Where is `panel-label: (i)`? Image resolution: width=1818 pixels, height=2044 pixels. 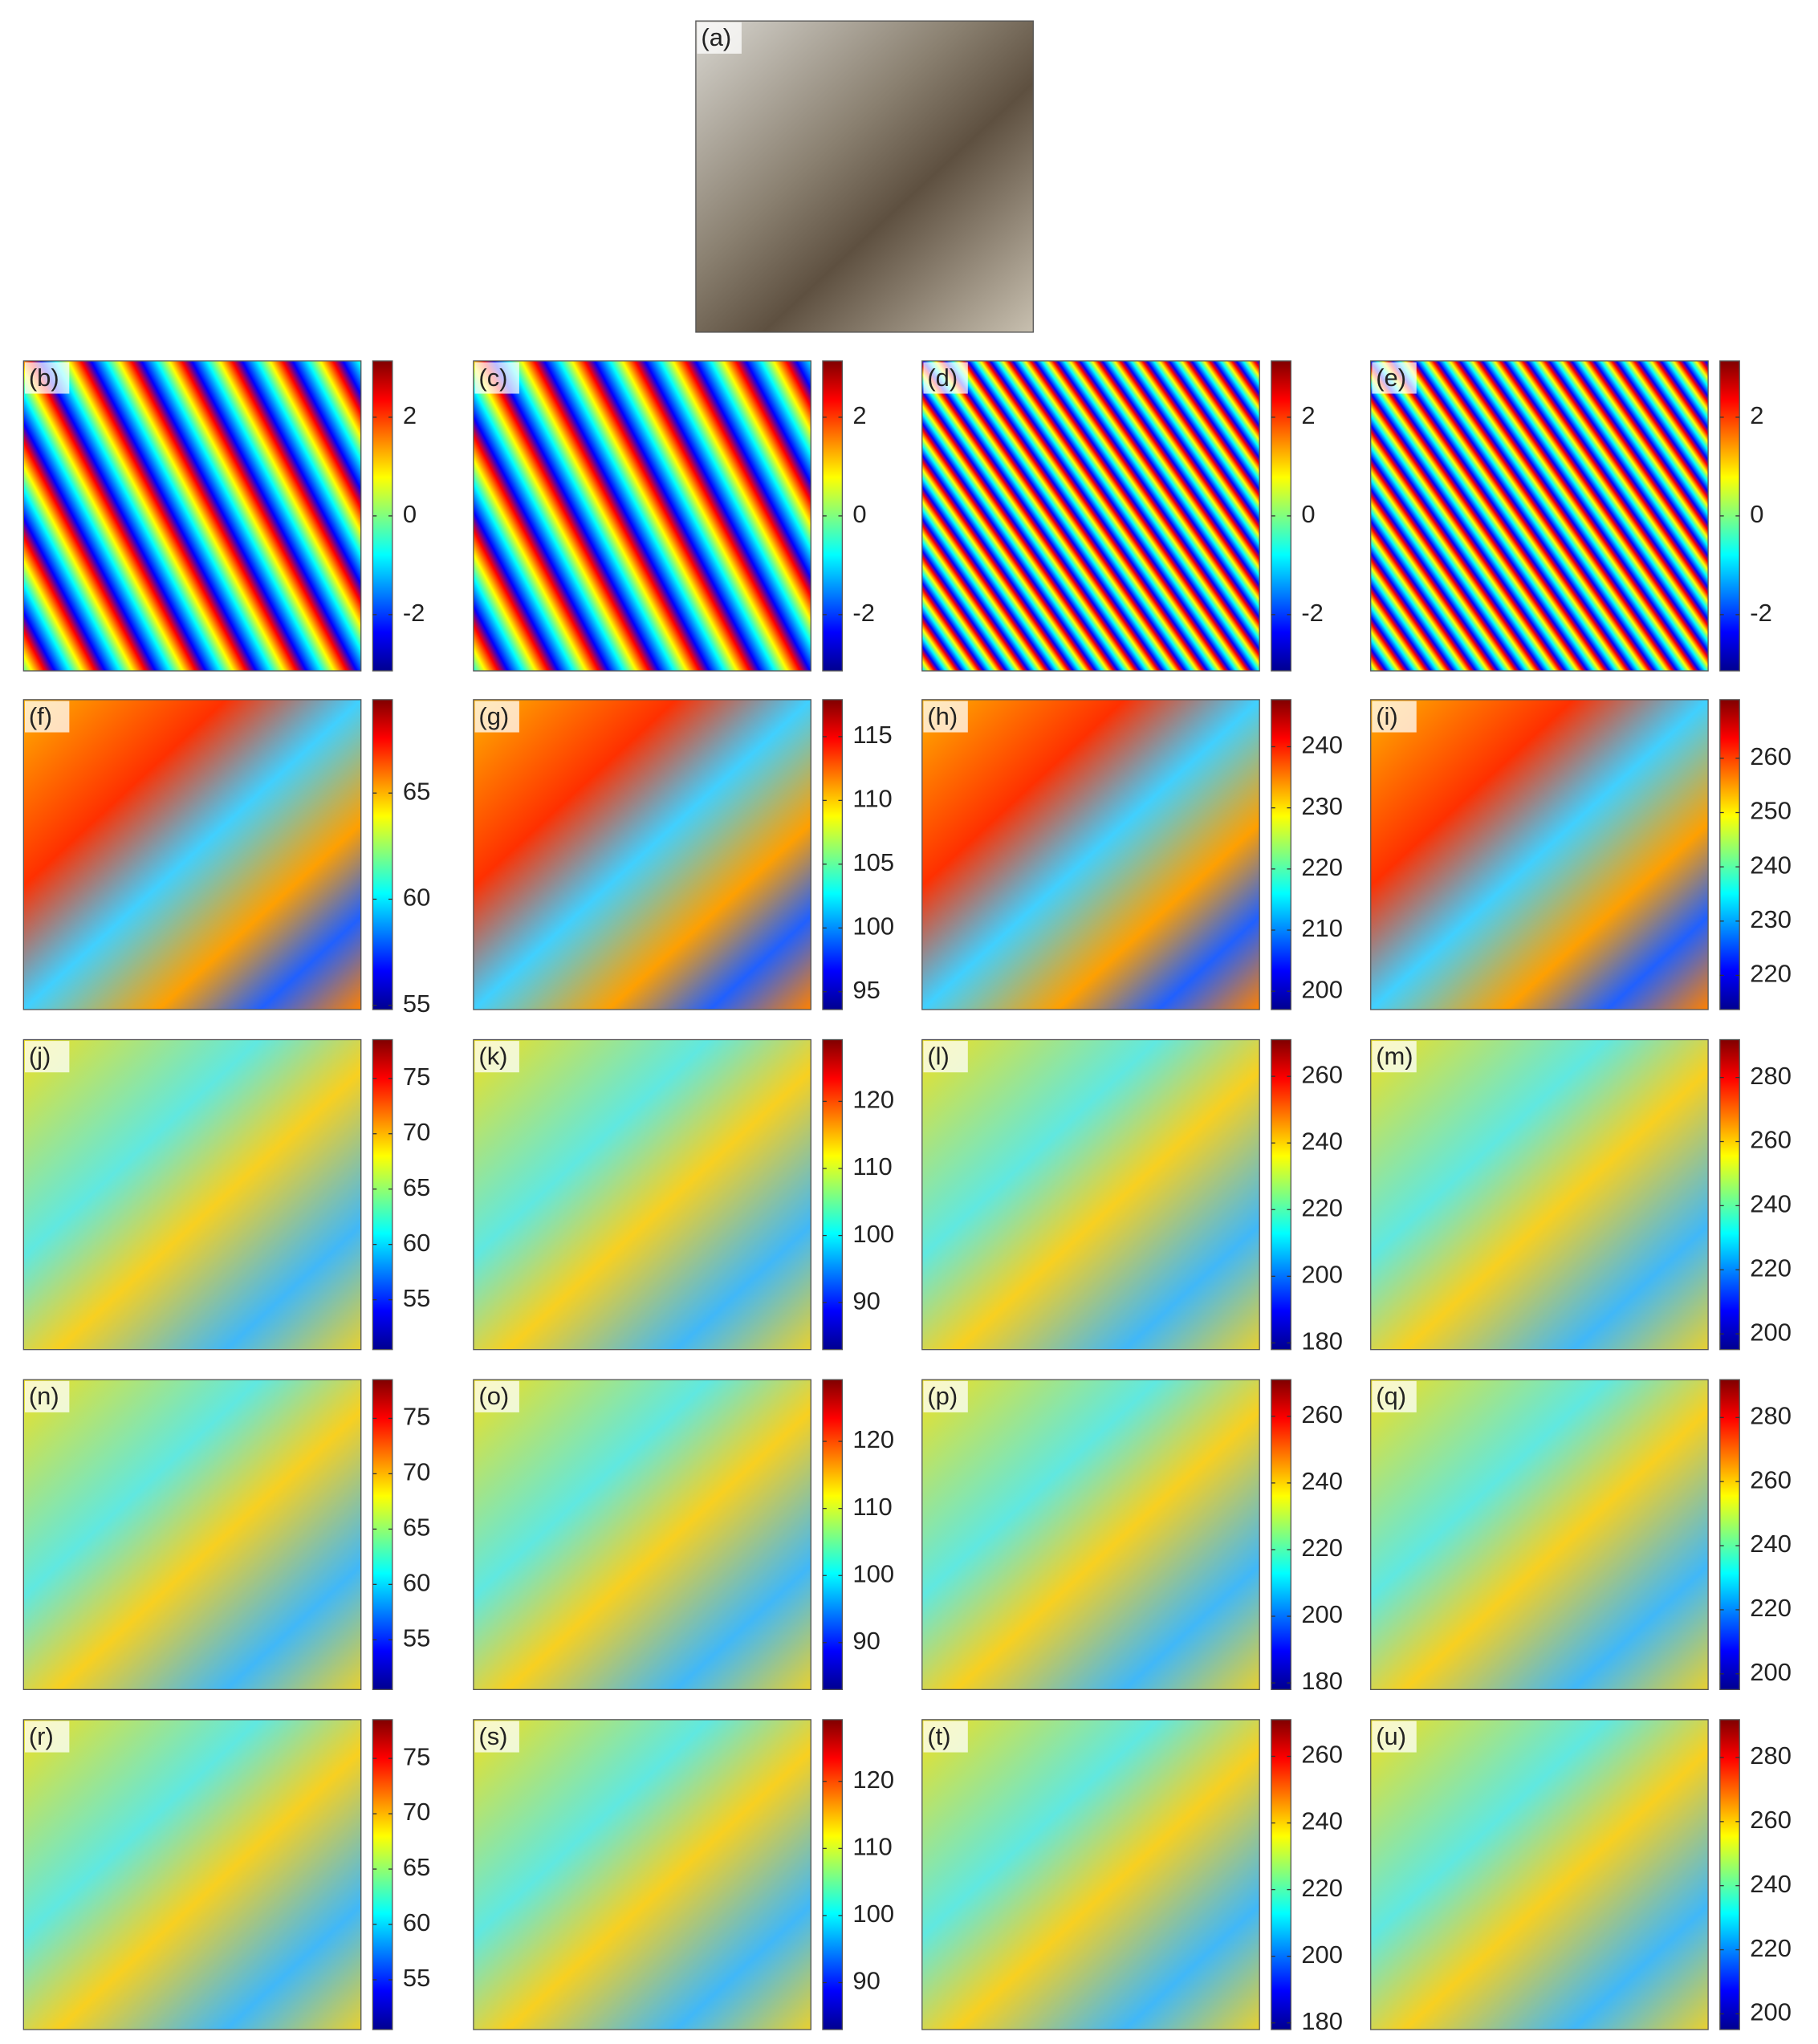 panel-label: (i) is located at coordinates (1386, 716).